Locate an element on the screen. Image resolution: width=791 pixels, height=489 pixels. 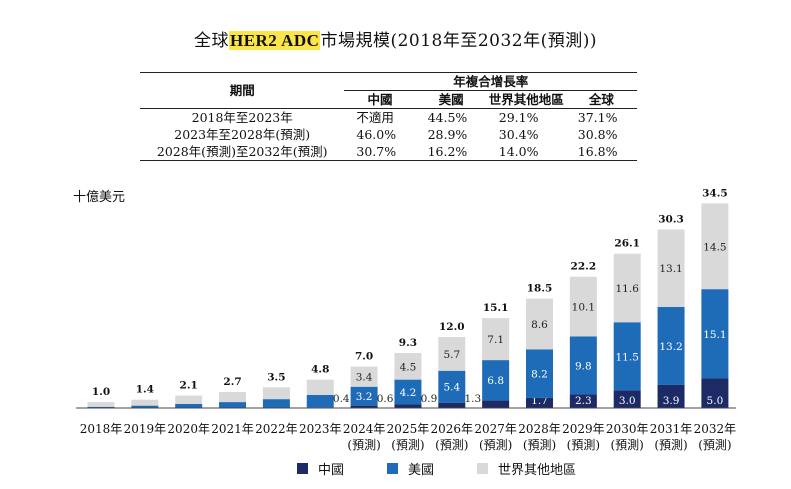
data-label: 11.6 is located at coordinates (628, 289).